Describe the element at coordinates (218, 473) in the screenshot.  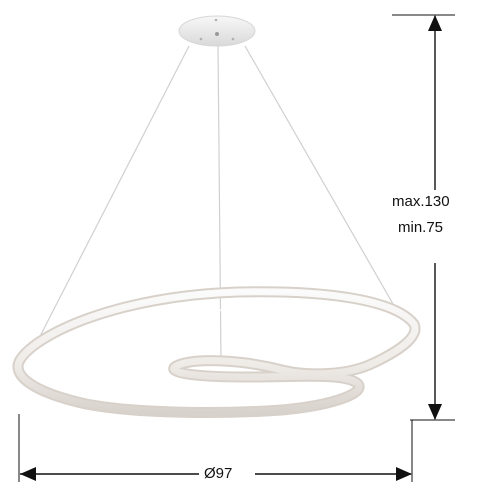
I see `diameter-label: Ø97` at that location.